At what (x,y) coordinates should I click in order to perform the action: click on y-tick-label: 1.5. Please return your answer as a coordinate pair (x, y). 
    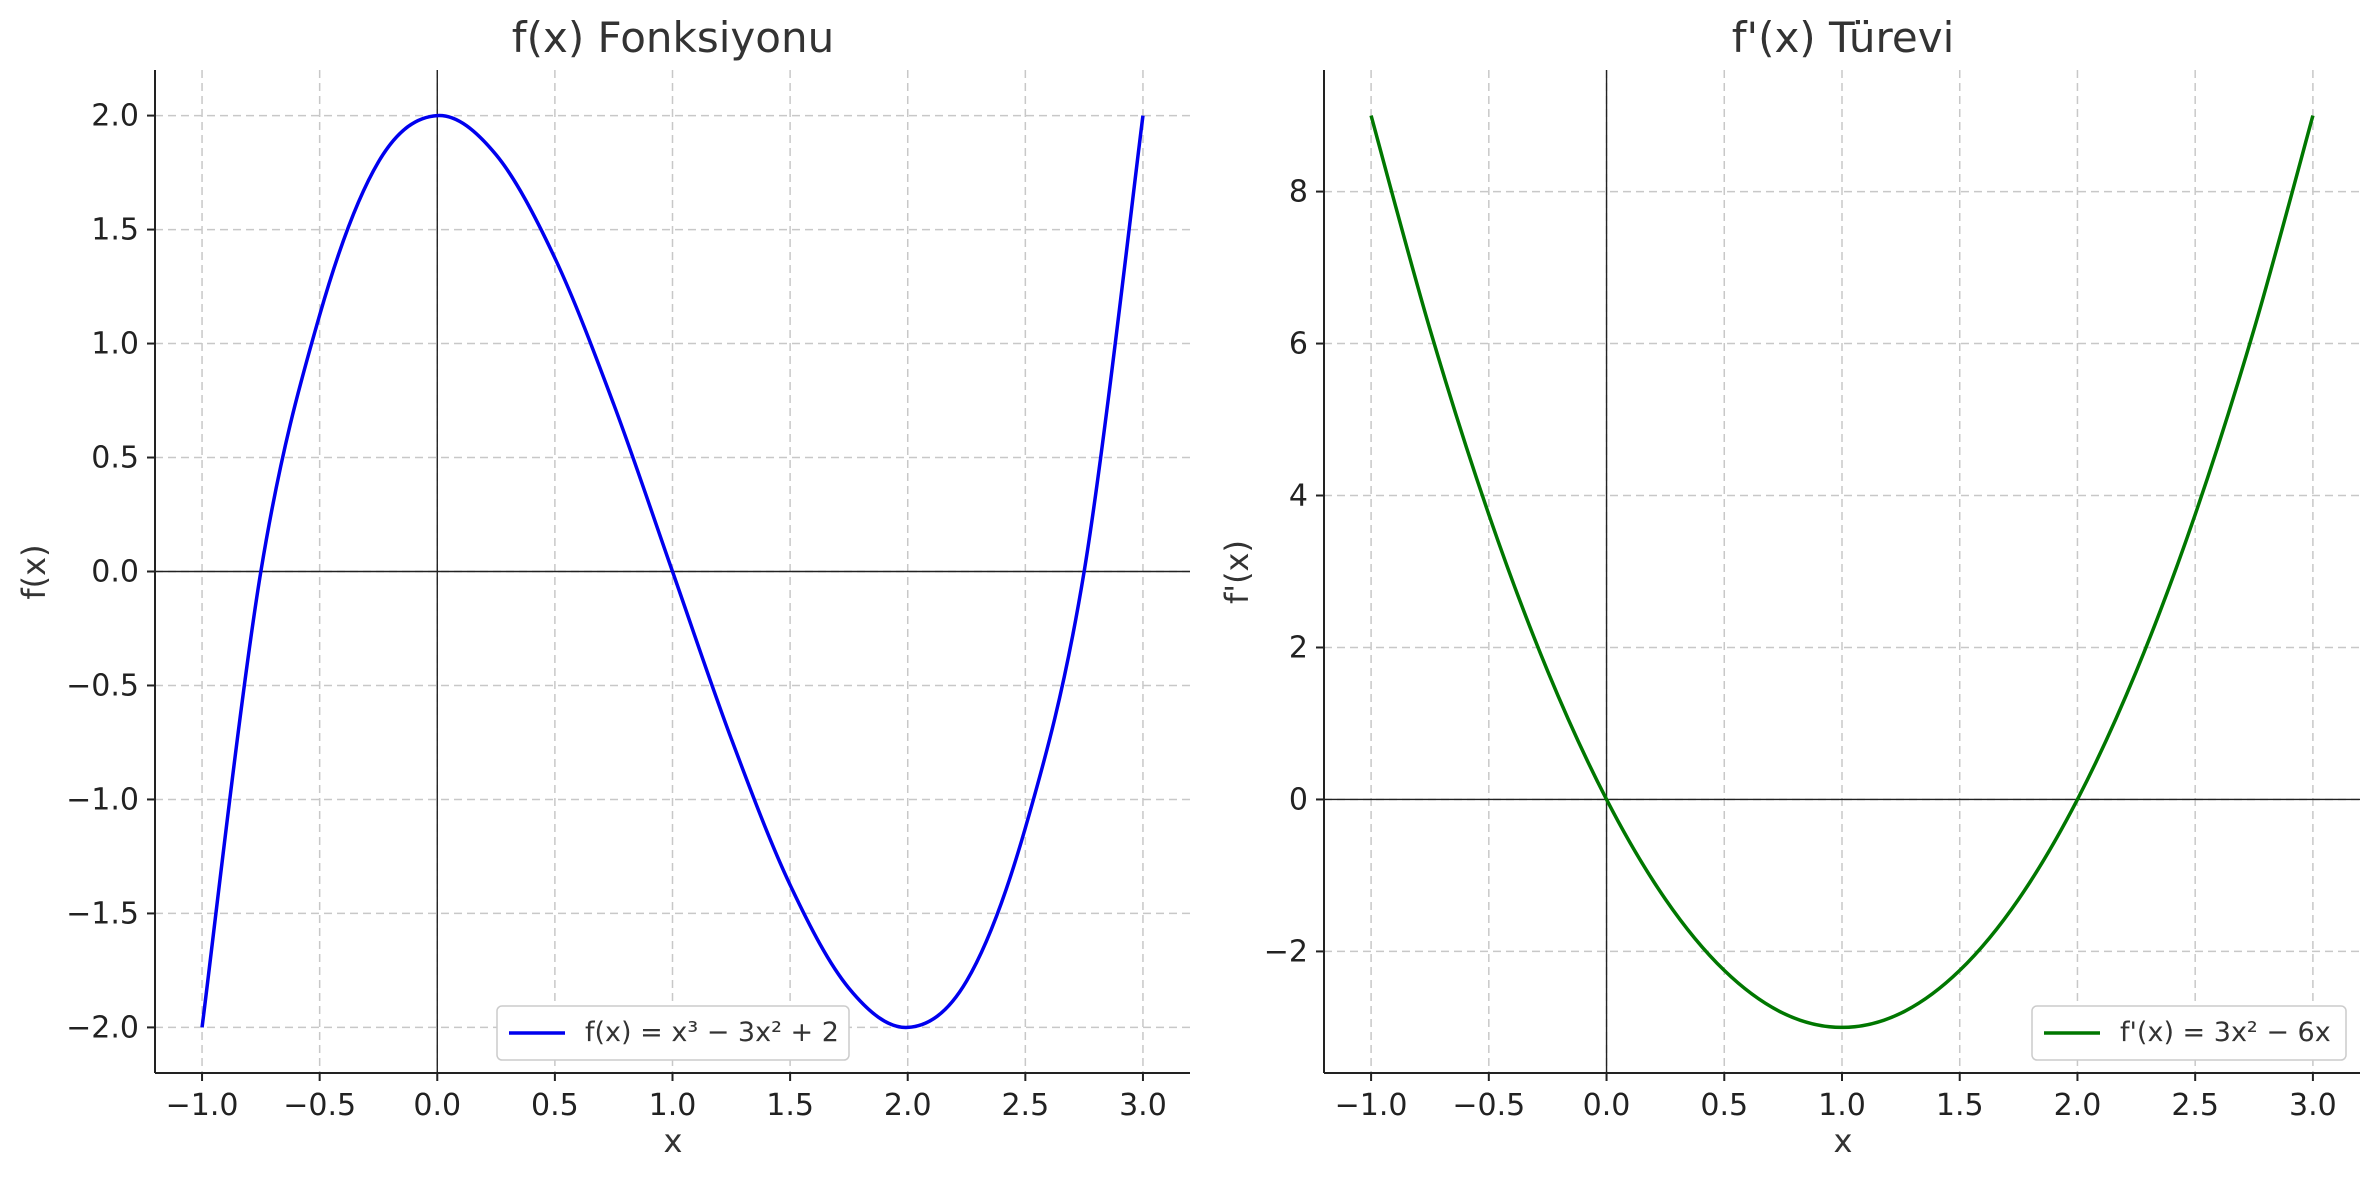
    Looking at the image, I should click on (115, 230).